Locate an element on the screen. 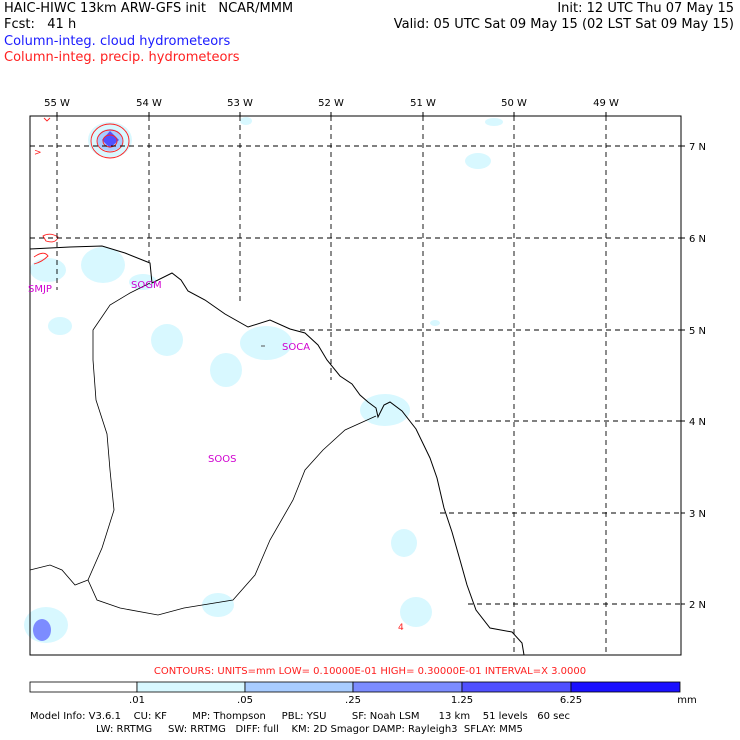 The width and height of the screenshot is (740, 740). colorbar-label: .05 is located at coordinates (245, 700).